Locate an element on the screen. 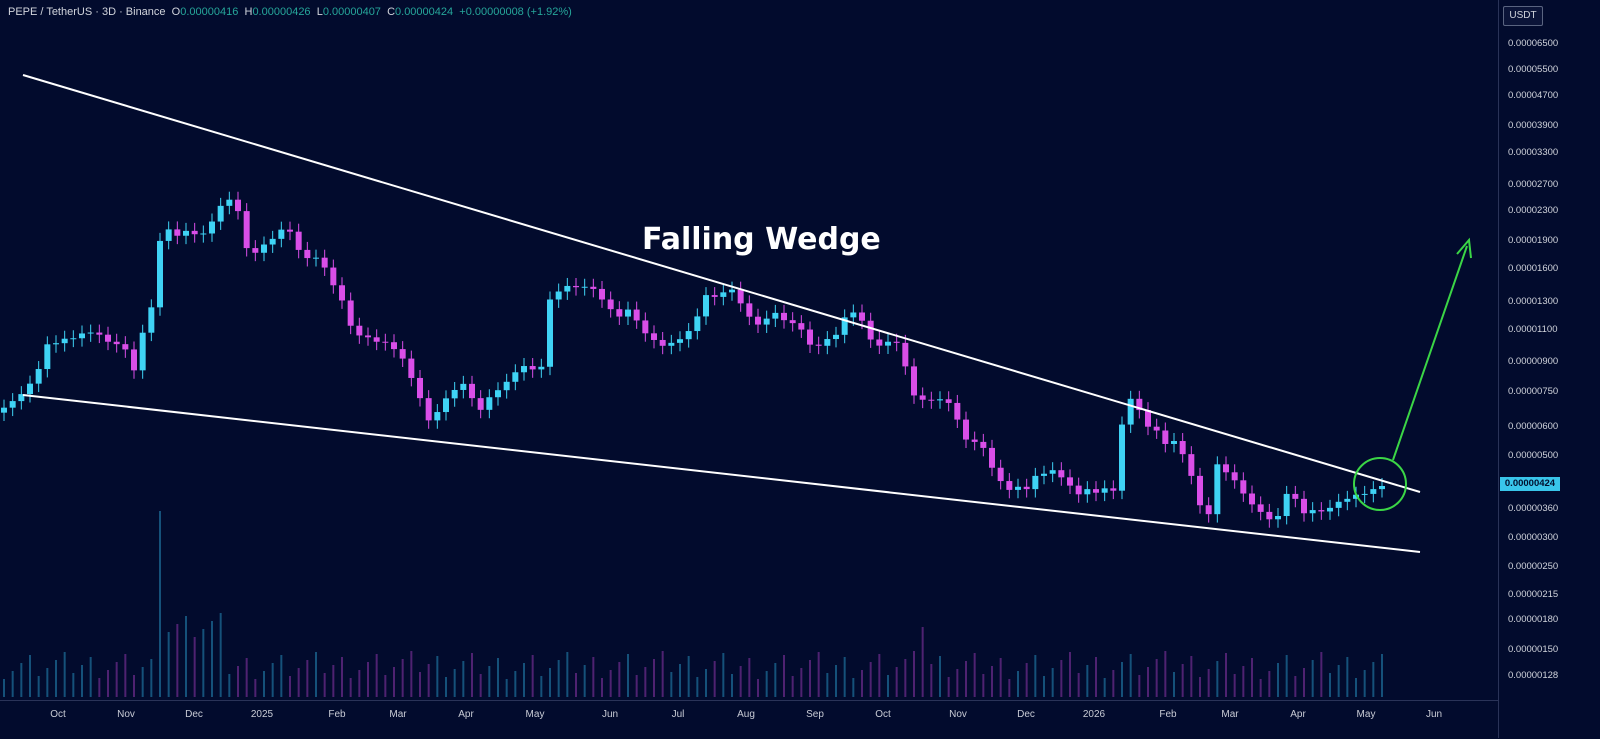 The height and width of the screenshot is (739, 1600). open-value: 0.00000416 is located at coordinates (209, 12).